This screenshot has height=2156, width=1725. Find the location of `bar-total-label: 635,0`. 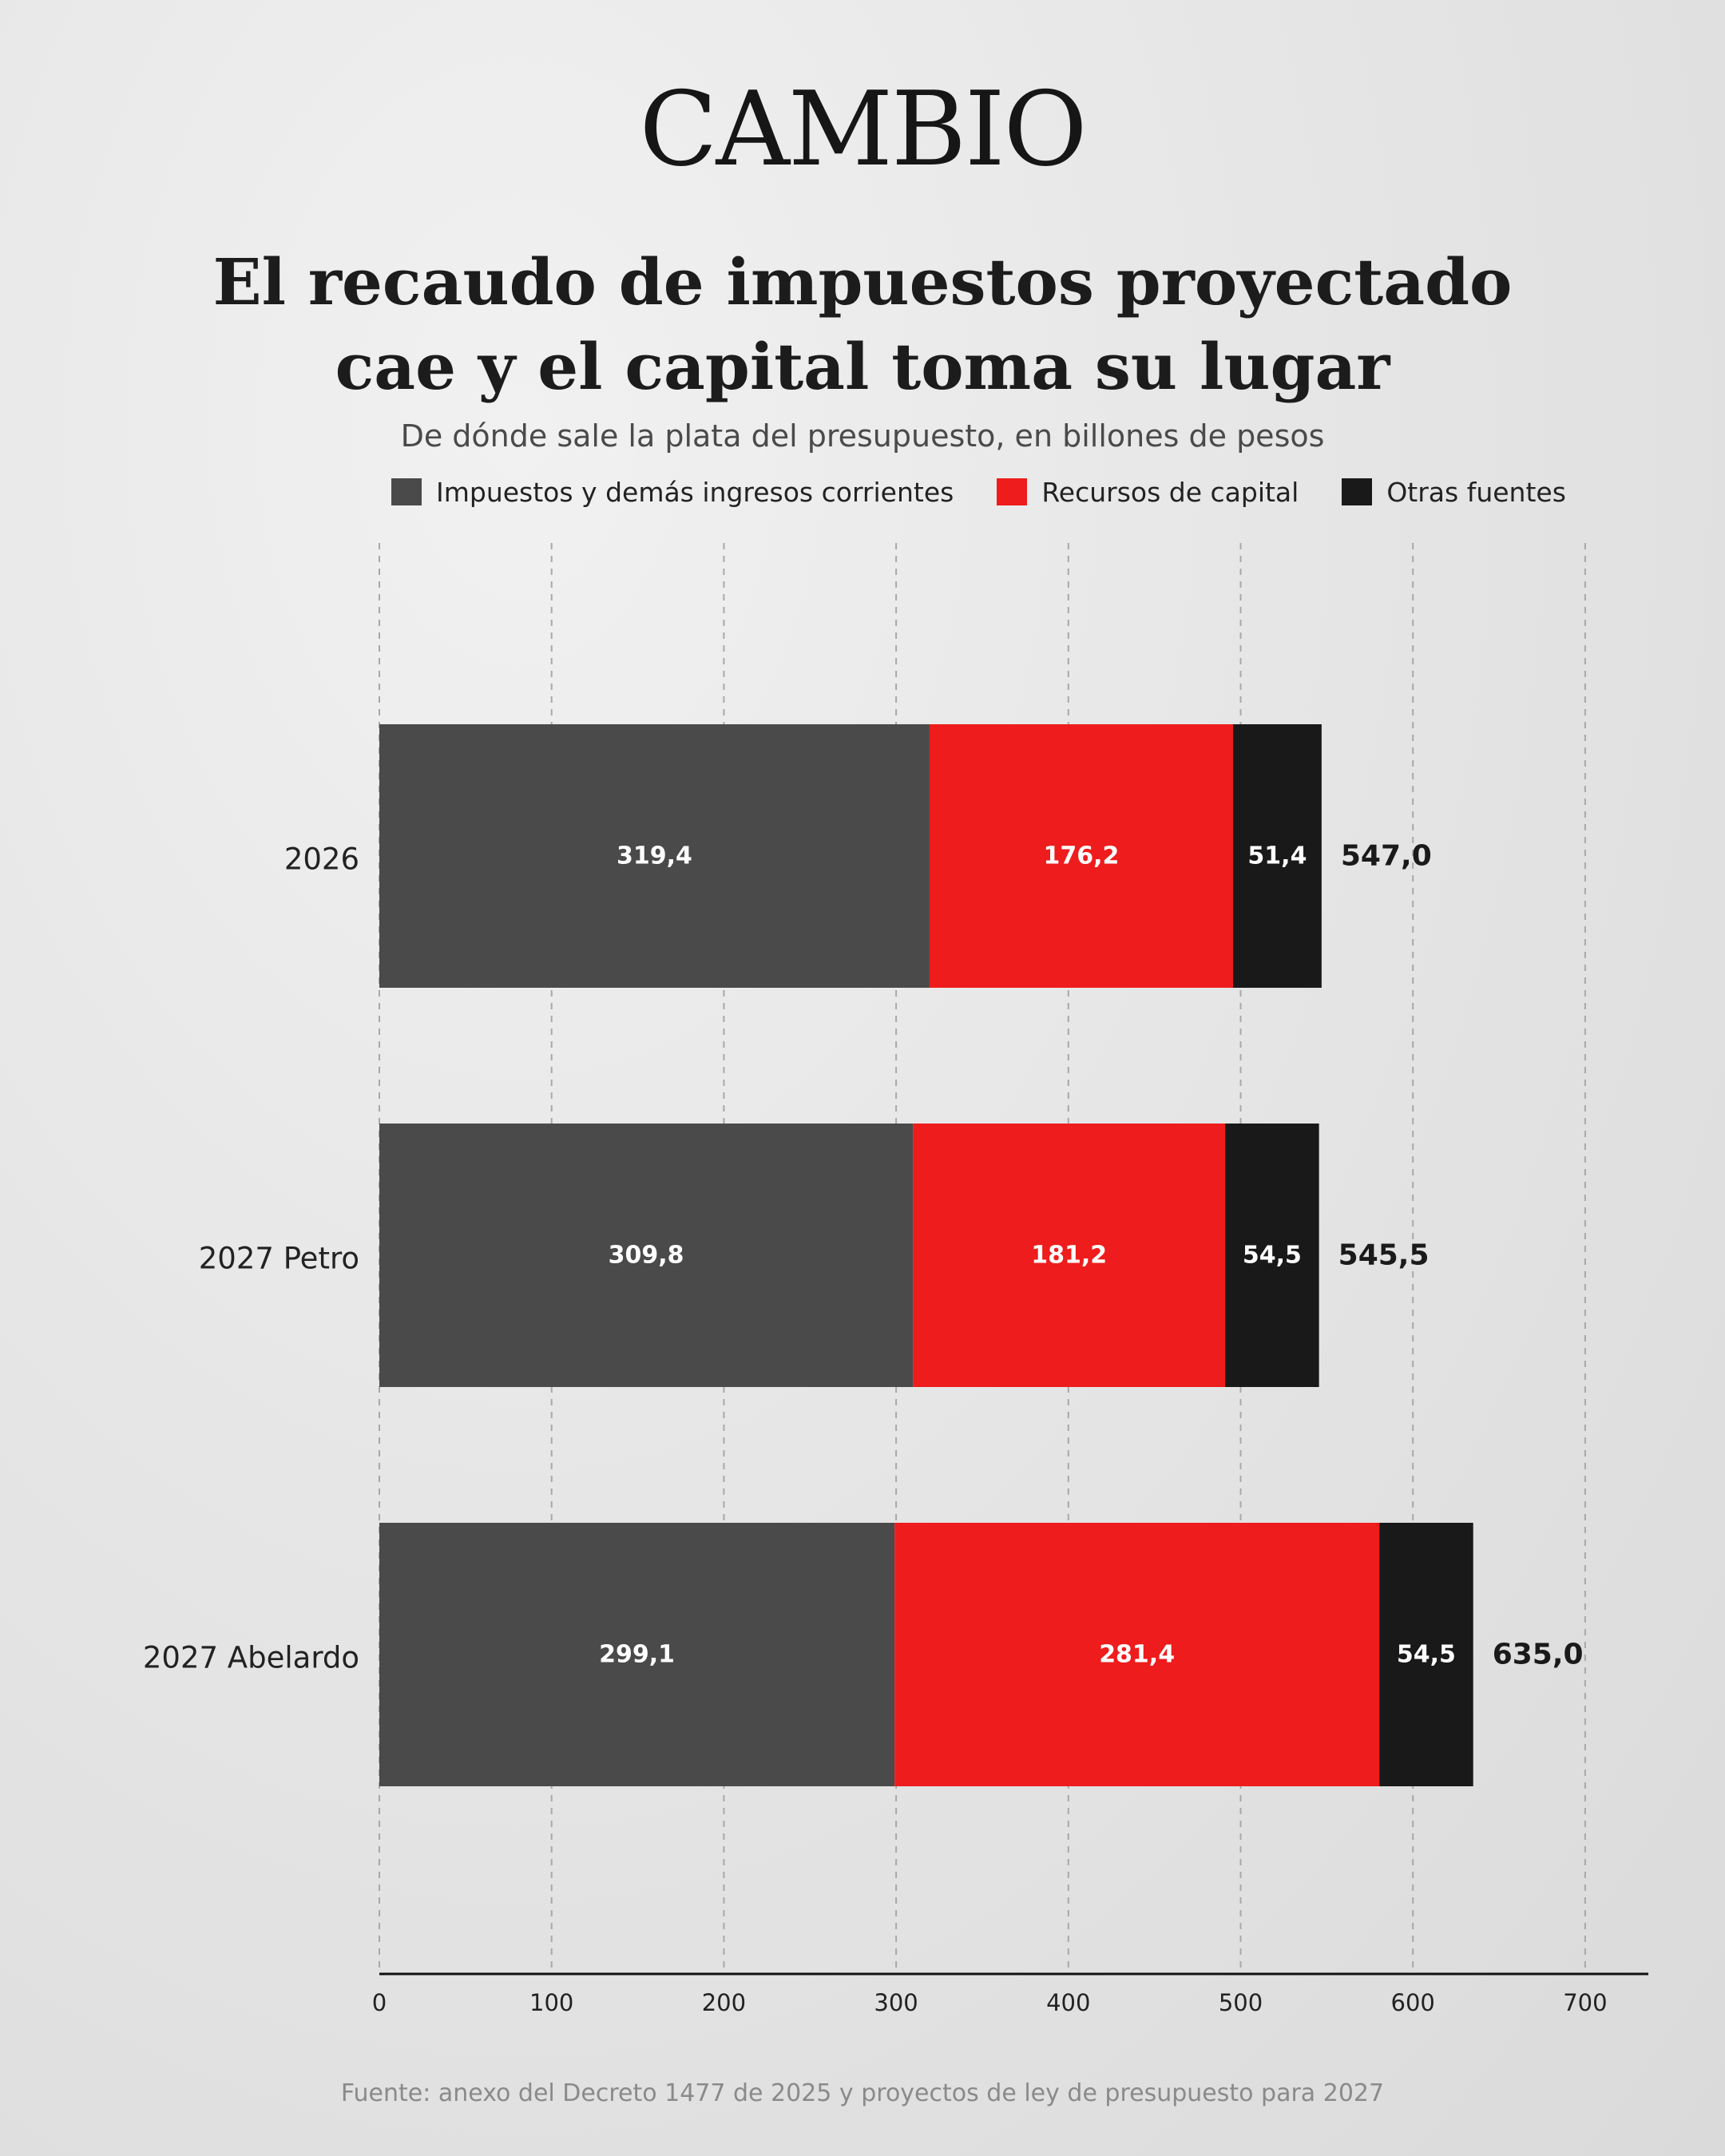

bar-total-label: 635,0 is located at coordinates (1539, 1655).